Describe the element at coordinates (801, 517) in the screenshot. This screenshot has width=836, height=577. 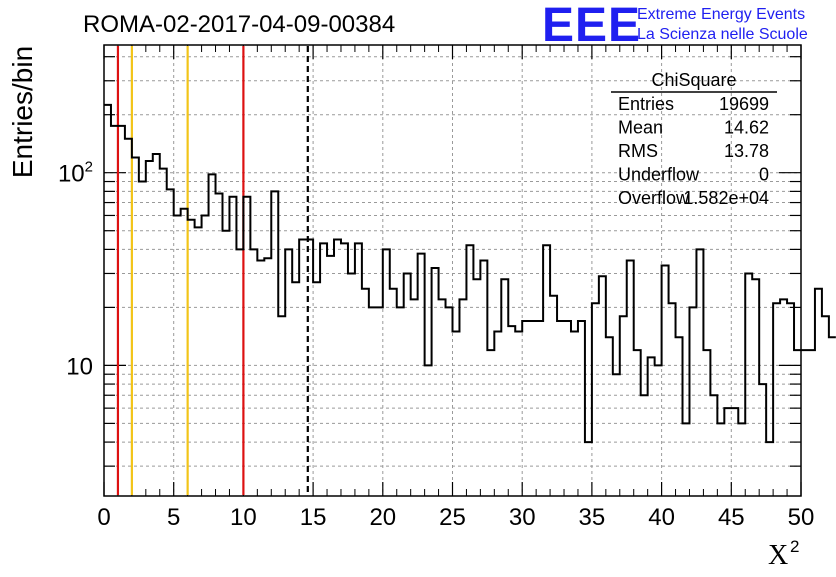
I see `x-tick-label: 50` at that location.